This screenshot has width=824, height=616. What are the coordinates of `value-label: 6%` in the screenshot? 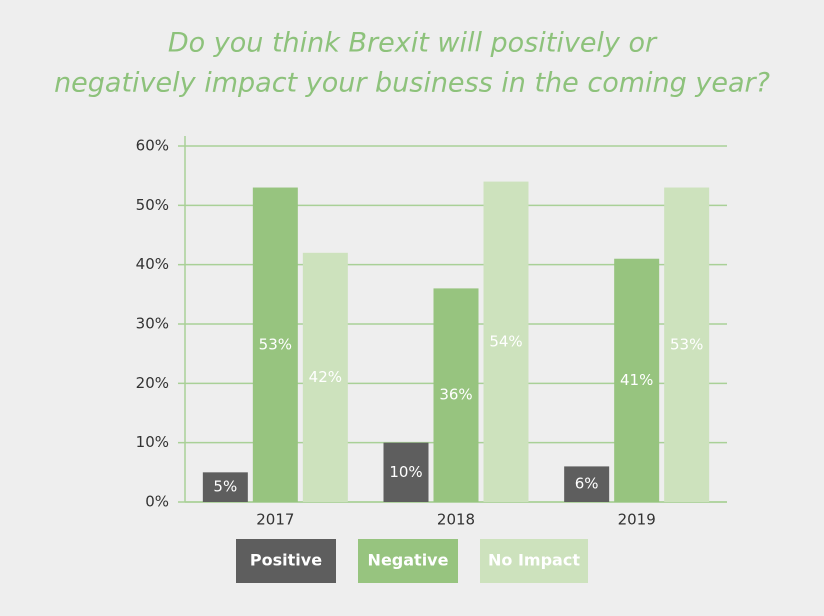 It's located at (587, 484).